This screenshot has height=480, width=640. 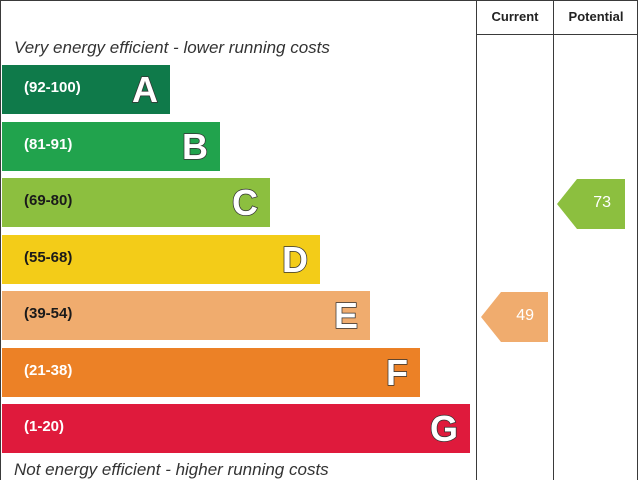 I want to click on band-c: (69-80) C, so click(x=136, y=202).